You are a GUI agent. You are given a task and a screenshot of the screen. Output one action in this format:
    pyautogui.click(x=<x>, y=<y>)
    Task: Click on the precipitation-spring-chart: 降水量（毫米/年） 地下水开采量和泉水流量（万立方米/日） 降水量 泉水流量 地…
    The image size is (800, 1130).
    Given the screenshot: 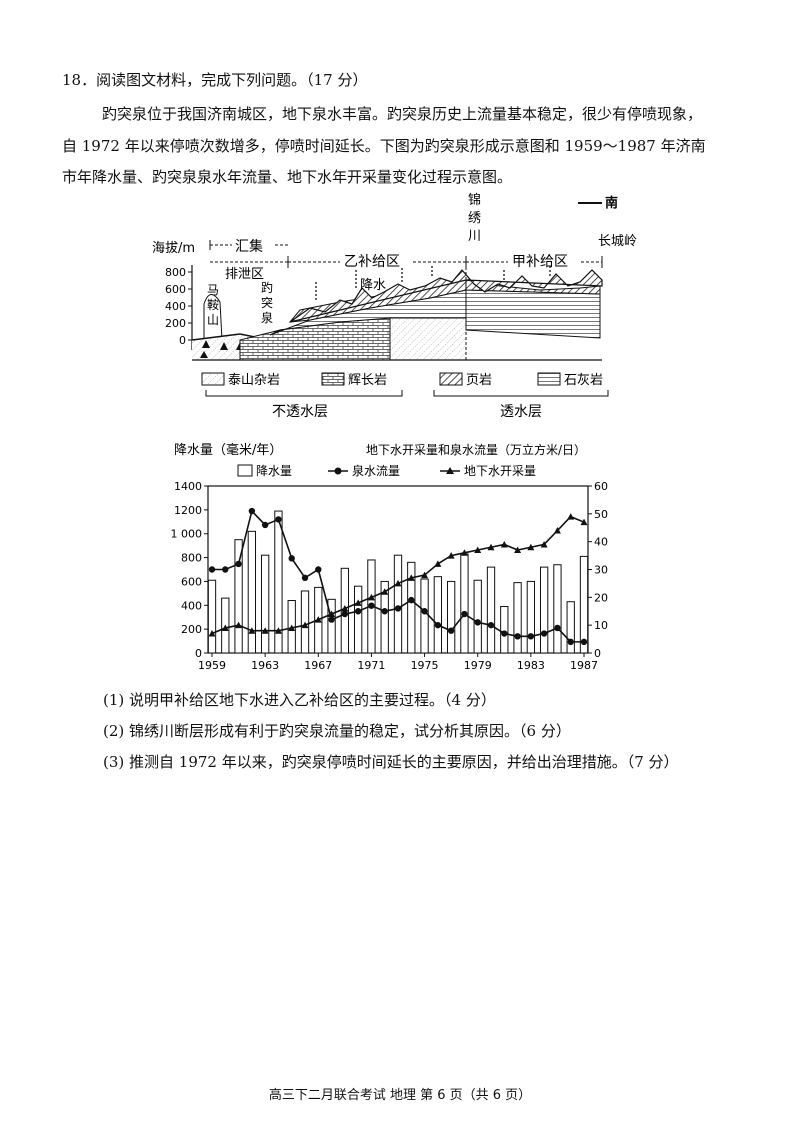 What is the action you would take?
    pyautogui.click(x=390, y=557)
    